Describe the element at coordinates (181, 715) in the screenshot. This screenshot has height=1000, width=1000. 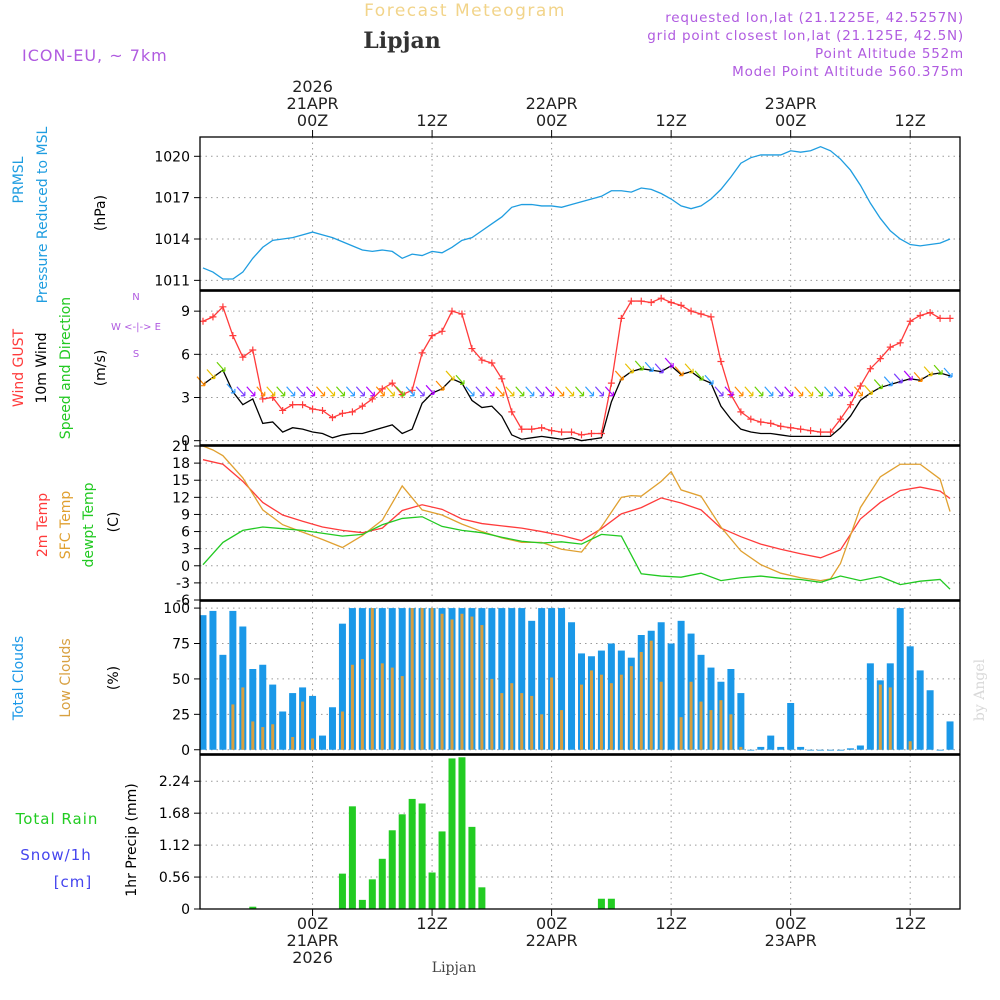
I see `clouds-ytick-label: 25` at that location.